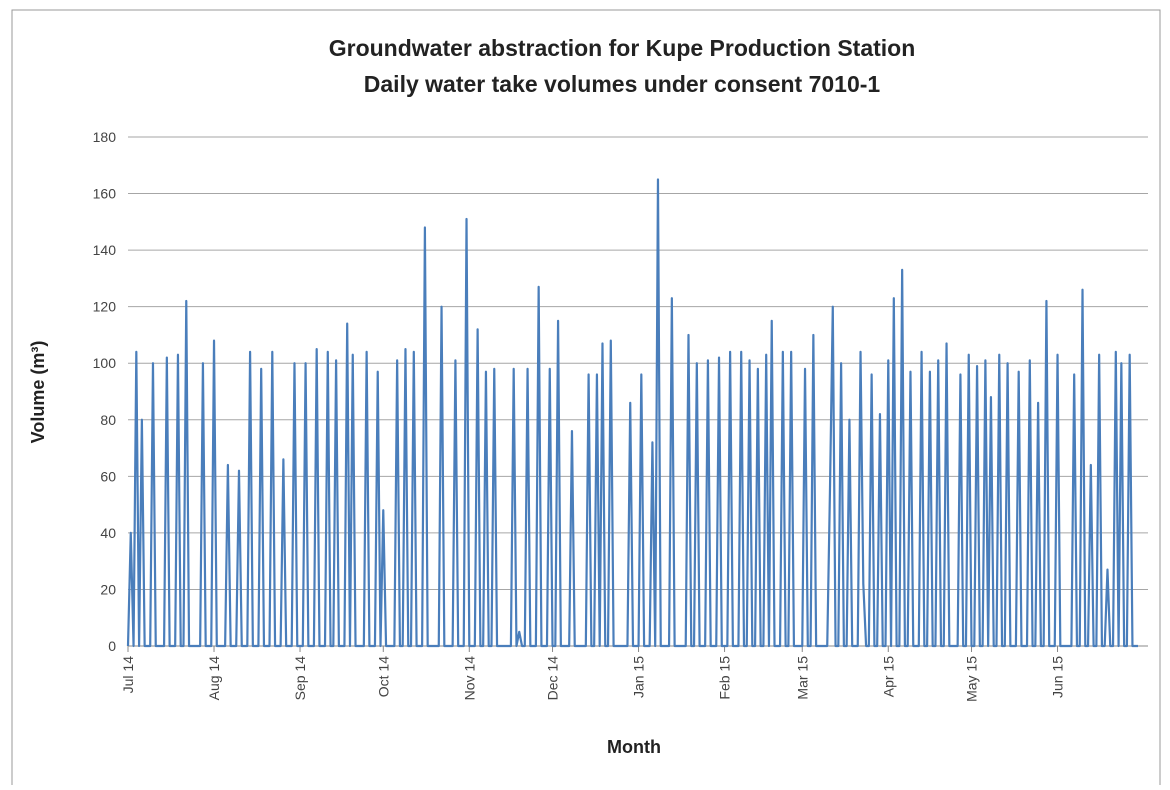  Describe the element at coordinates (553, 678) in the screenshot. I see `x-tick-label: Dec 14` at that location.